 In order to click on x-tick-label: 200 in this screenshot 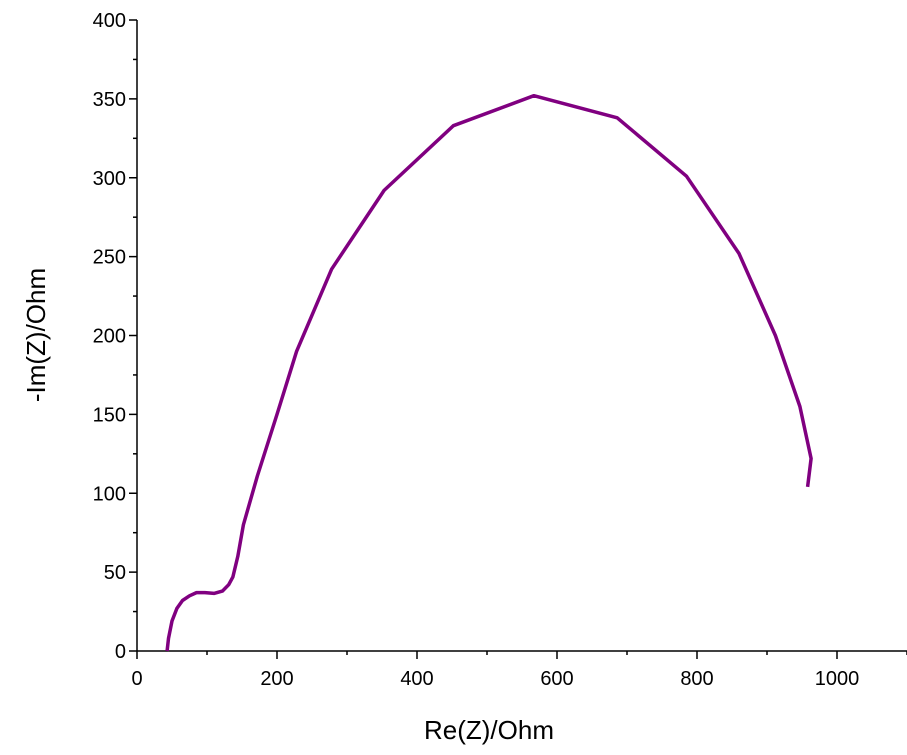, I will do `click(276, 679)`.